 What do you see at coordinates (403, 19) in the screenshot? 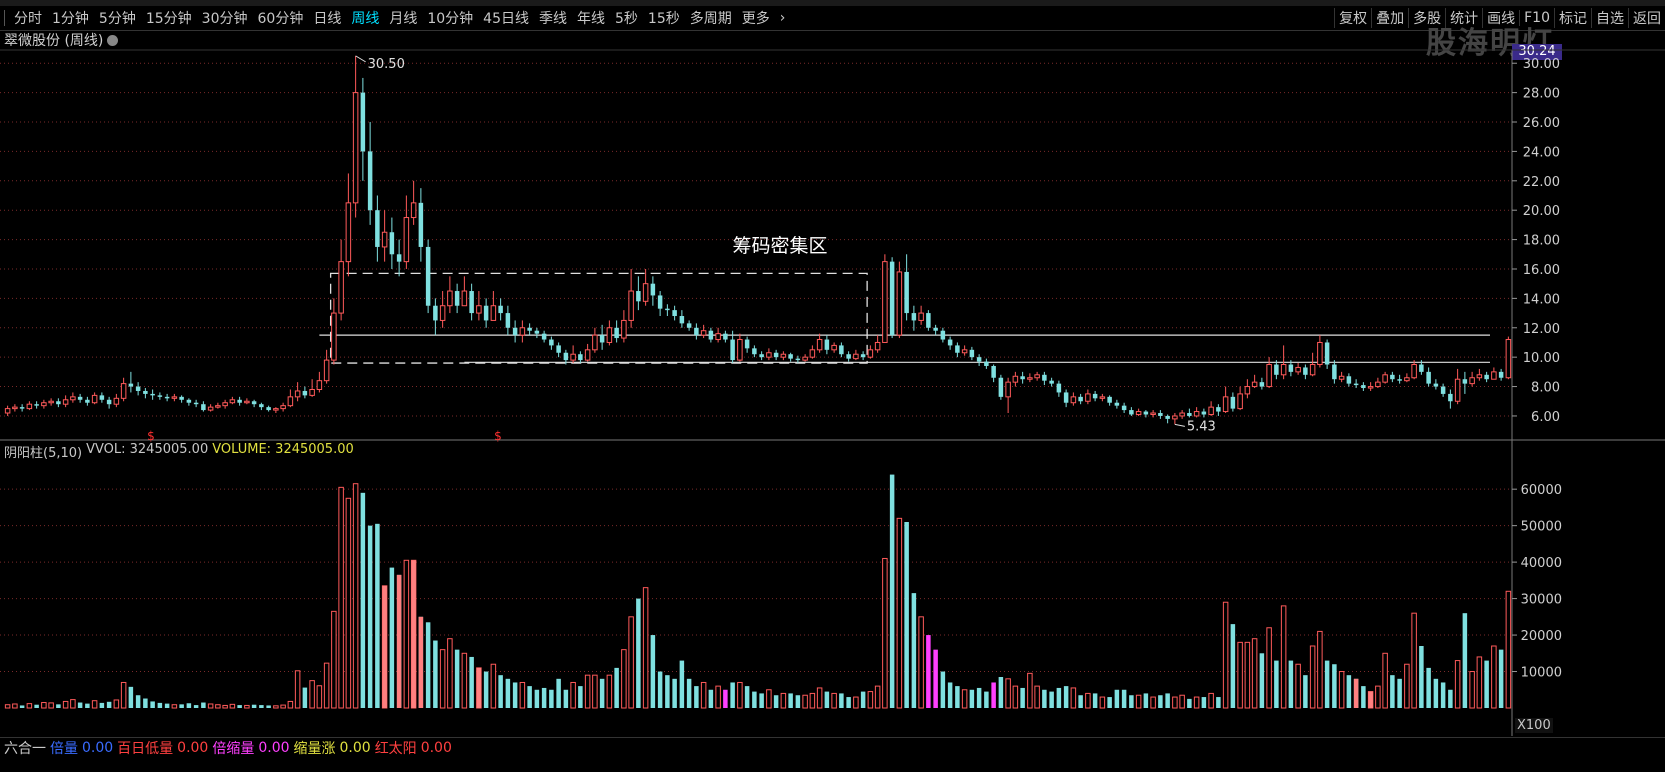
I see `tab-monthly: 月线` at bounding box center [403, 19].